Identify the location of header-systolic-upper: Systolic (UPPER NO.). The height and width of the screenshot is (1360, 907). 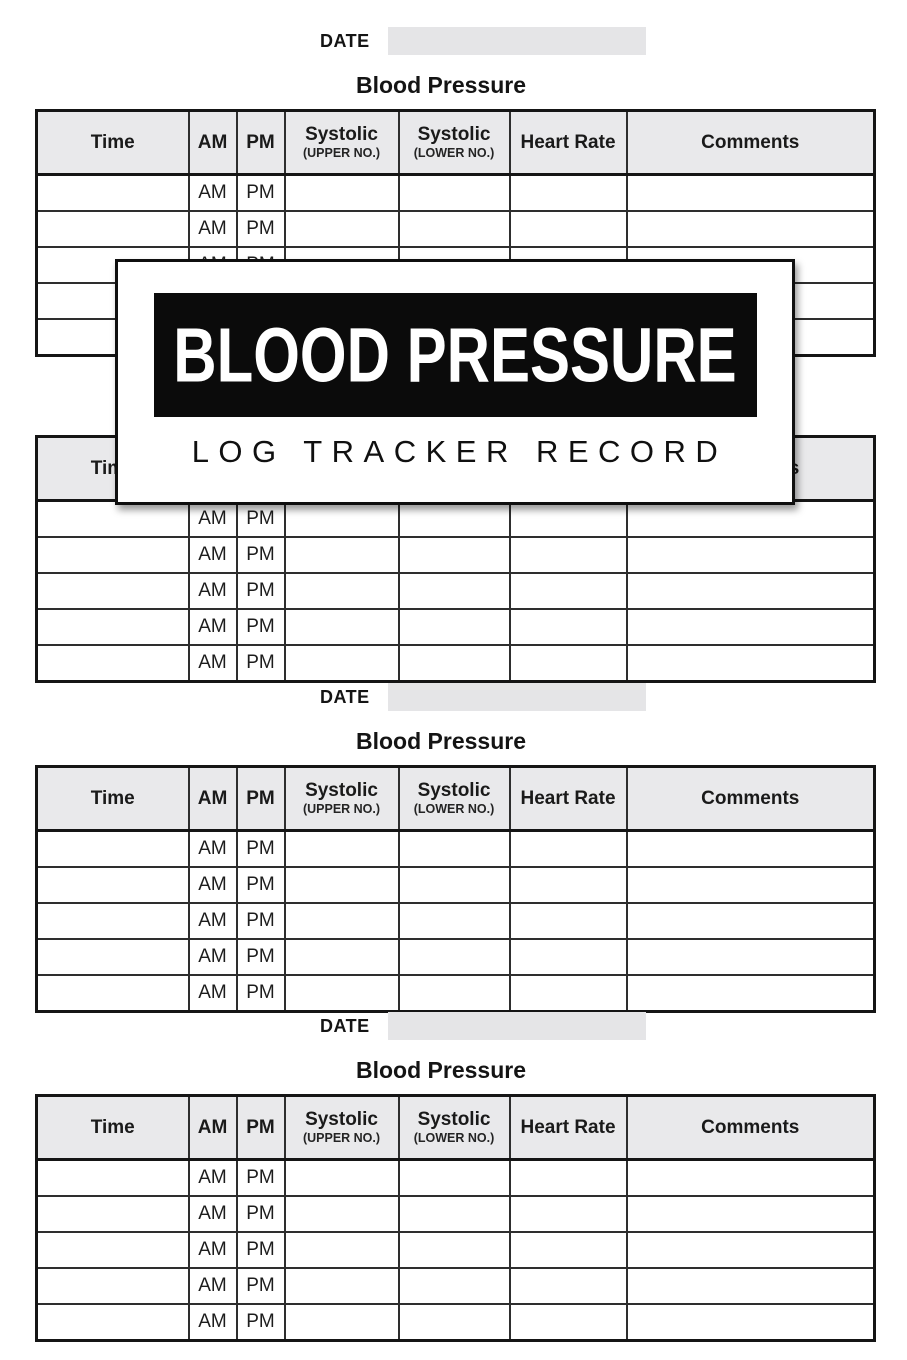
(341, 798).